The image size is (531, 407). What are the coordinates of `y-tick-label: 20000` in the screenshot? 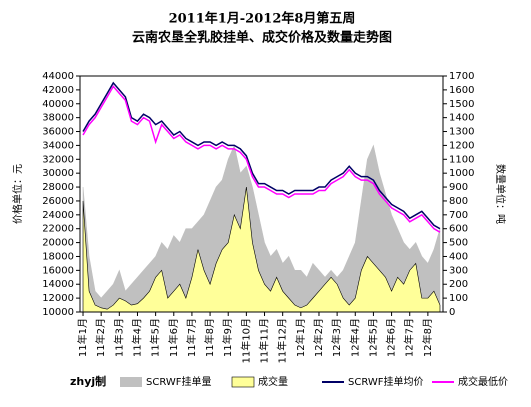 It's located at (58, 243).